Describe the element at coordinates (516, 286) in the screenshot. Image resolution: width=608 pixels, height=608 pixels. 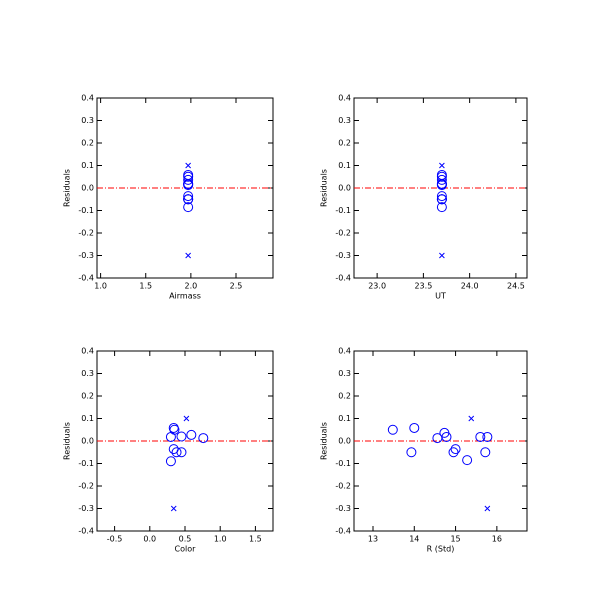
I see `x-tick-label: 24.5` at that location.